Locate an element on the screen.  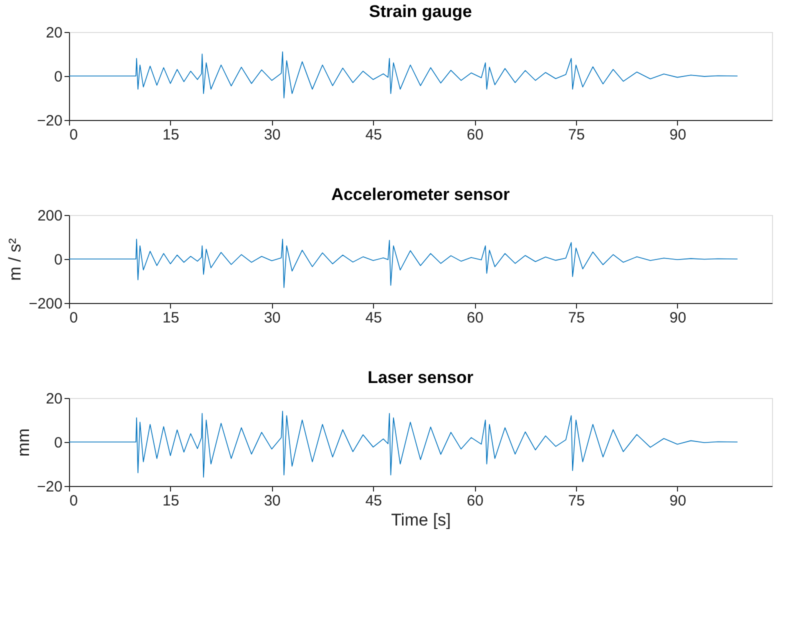
y-axis-title: mm is located at coordinates (24, 442).